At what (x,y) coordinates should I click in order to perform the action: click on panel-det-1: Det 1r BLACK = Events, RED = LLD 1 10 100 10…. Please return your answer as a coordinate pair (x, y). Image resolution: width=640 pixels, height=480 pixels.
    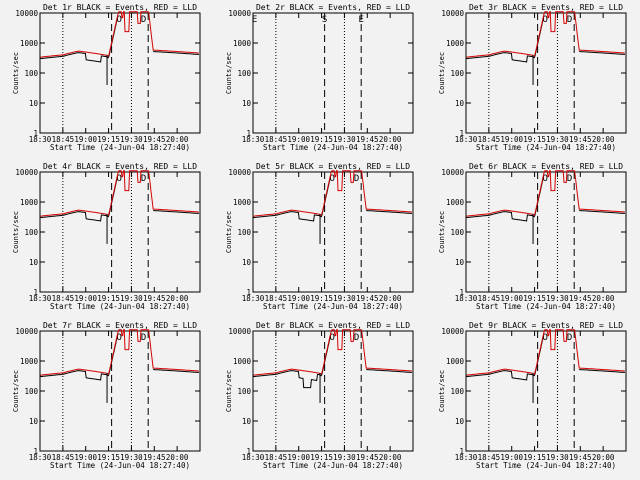
    Looking at the image, I should click on (106, 77).